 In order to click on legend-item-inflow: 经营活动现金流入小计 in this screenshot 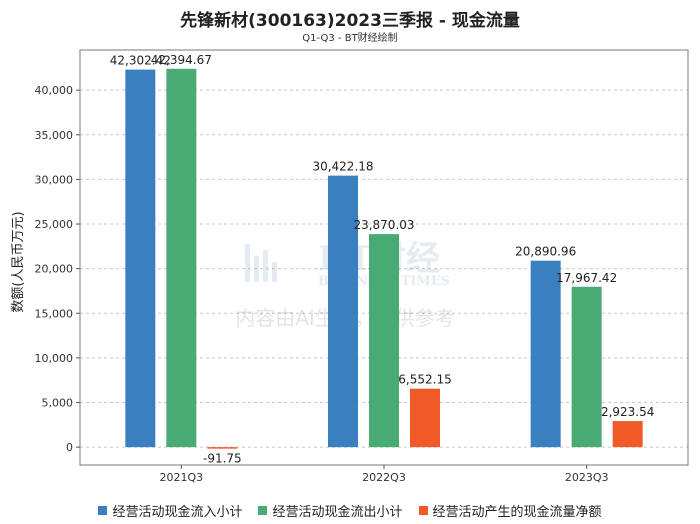, I will do `click(170, 510)`.